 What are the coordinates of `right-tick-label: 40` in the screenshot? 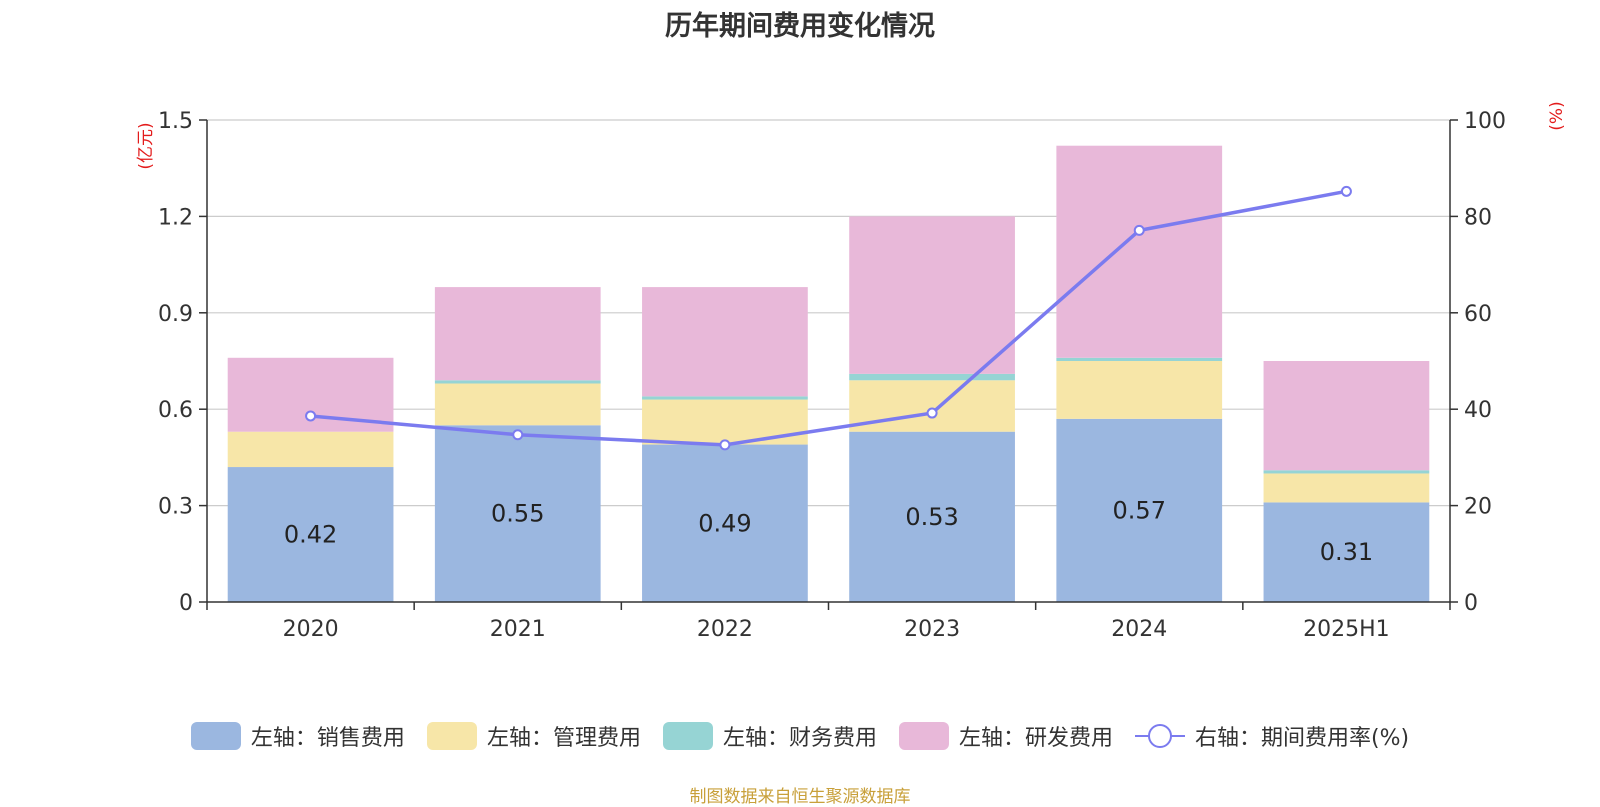 It's located at (1478, 410).